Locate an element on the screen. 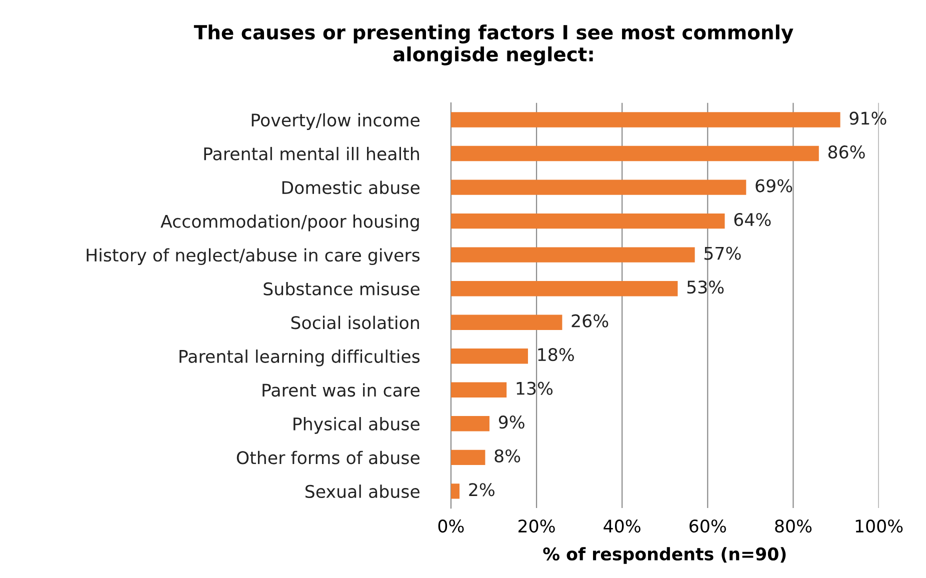 The image size is (926, 578). data-label: 26% is located at coordinates (590, 321).